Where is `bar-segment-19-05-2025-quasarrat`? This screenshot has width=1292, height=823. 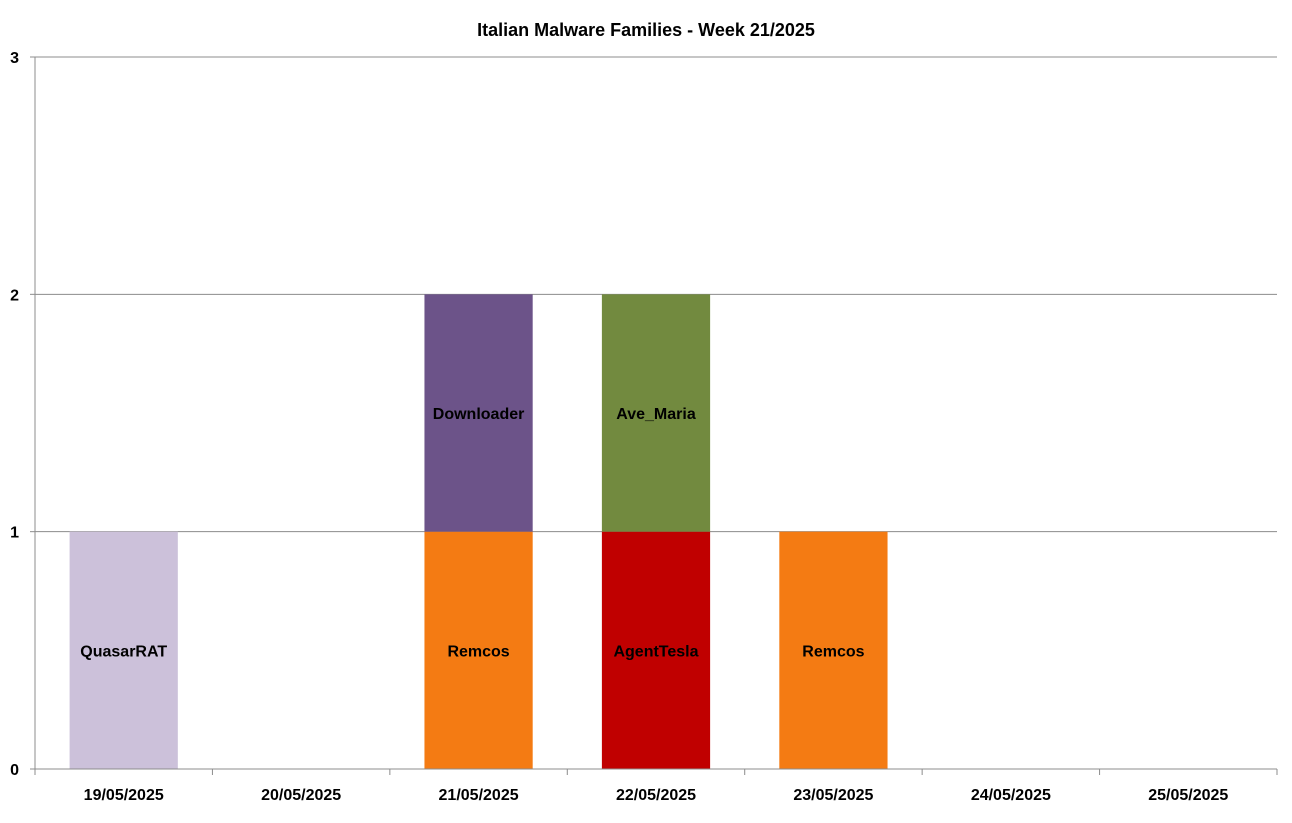
bar-segment-19-05-2025-quasarrat is located at coordinates (123, 650).